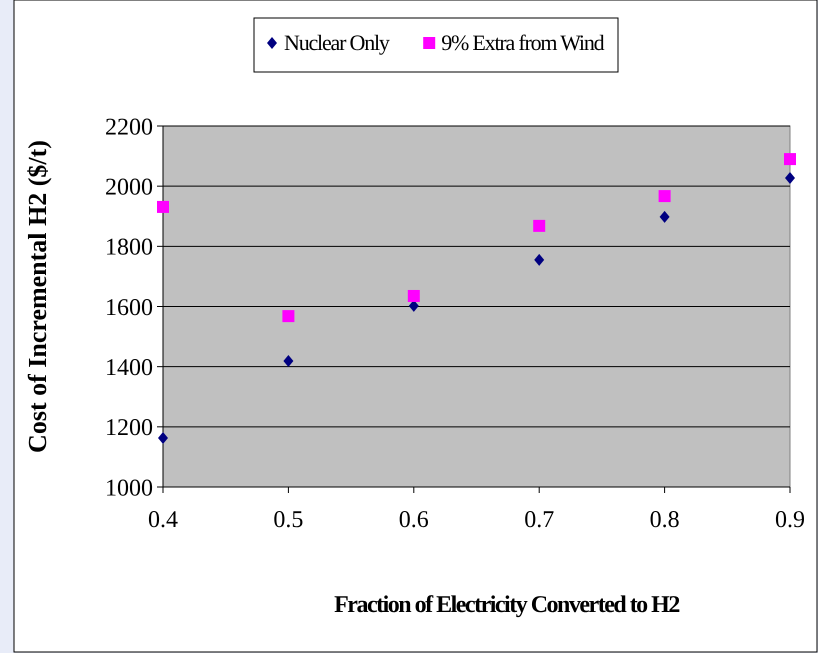 This screenshot has height=653, width=818. I want to click on legend-label: 9% Extra from Wind, so click(523, 42).